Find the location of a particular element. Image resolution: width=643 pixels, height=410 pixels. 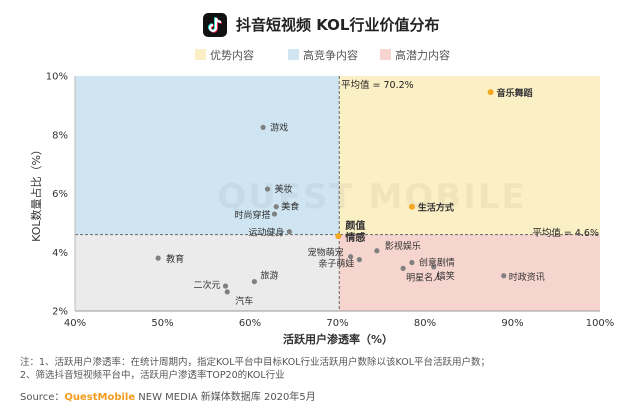

source-brand: QuestMobile is located at coordinates (100, 397).